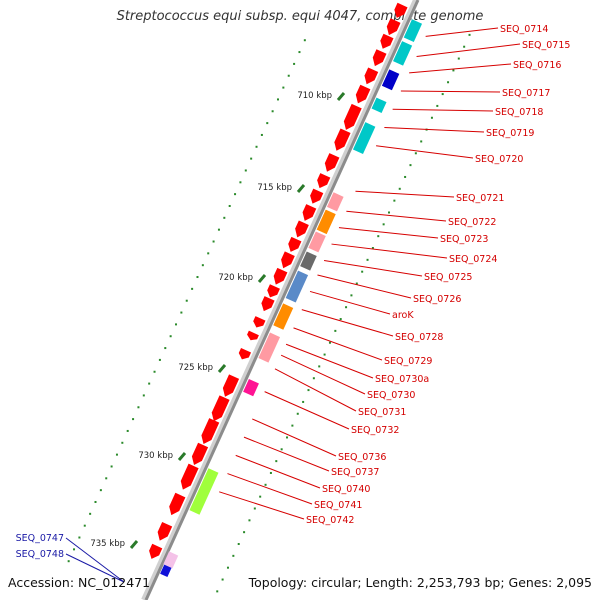  What do you see at coordinates (387, 582) in the screenshot?
I see `length-label: ; Length:` at bounding box center [387, 582].